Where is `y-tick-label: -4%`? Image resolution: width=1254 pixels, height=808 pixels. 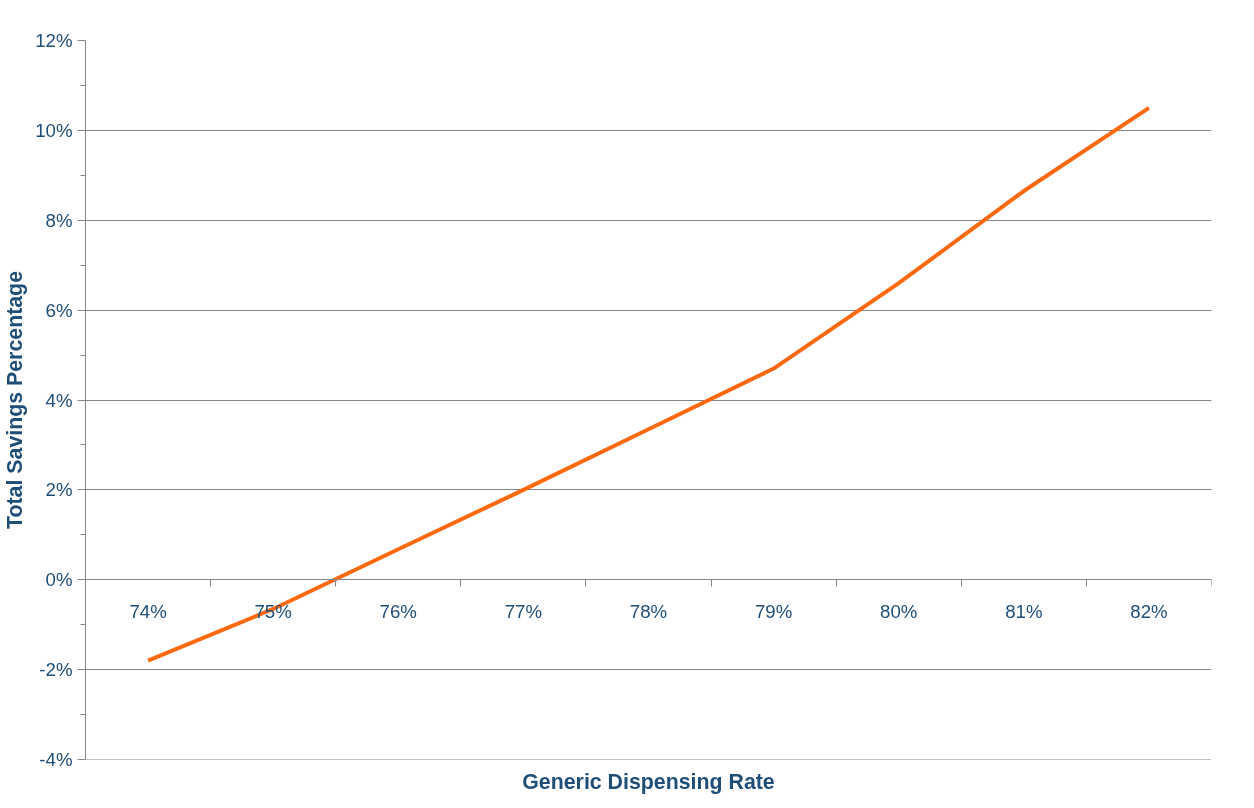 y-tick-label: -4% is located at coordinates (56, 759).